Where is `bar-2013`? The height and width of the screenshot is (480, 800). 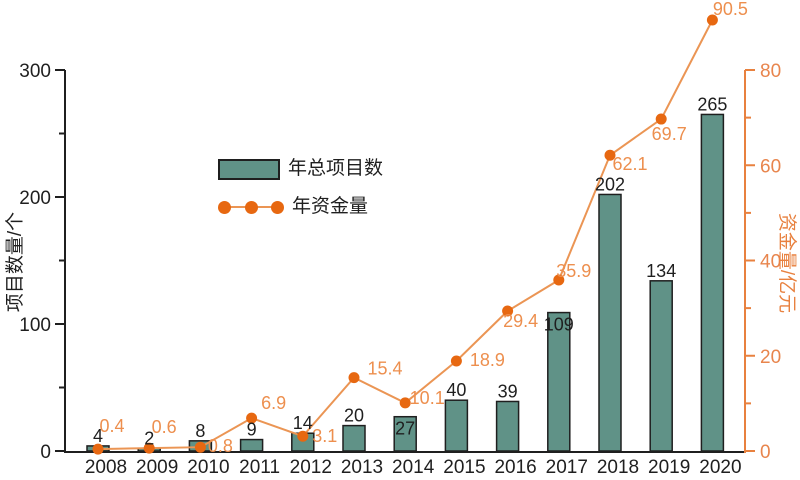 bar-2013 is located at coordinates (354, 438).